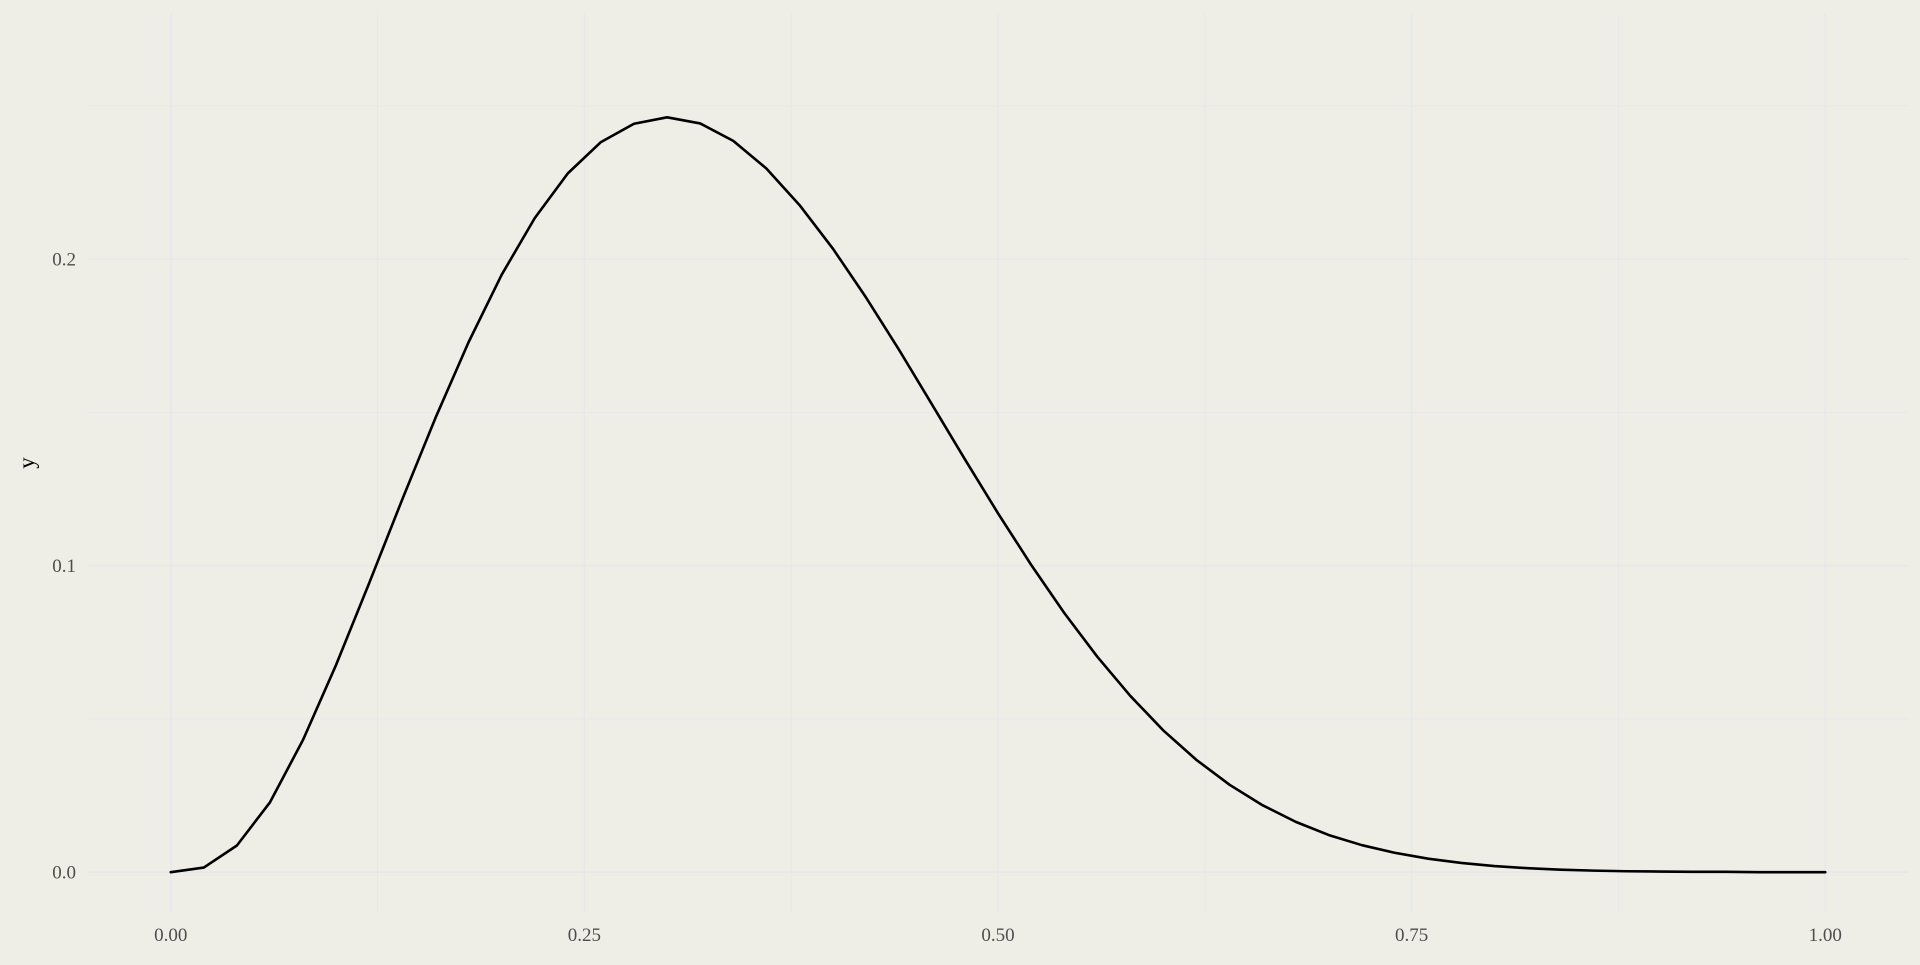 The height and width of the screenshot is (965, 1920). I want to click on y-axis: 0.0 0.1 0.2, so click(64, 567).